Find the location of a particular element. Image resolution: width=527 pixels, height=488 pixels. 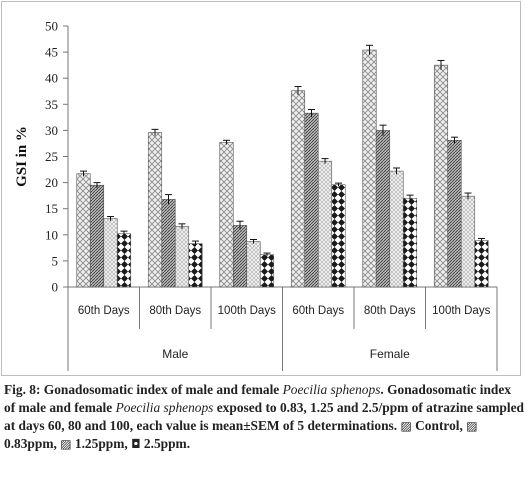

y-tick-label: 40 is located at coordinates (51, 78).